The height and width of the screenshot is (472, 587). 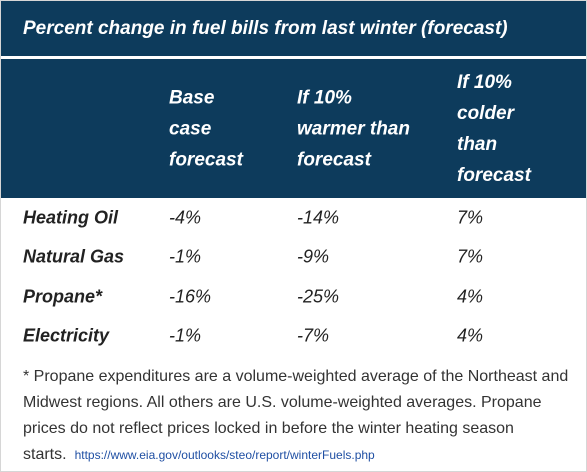 I want to click on cell-value: -4%, so click(x=185, y=217).